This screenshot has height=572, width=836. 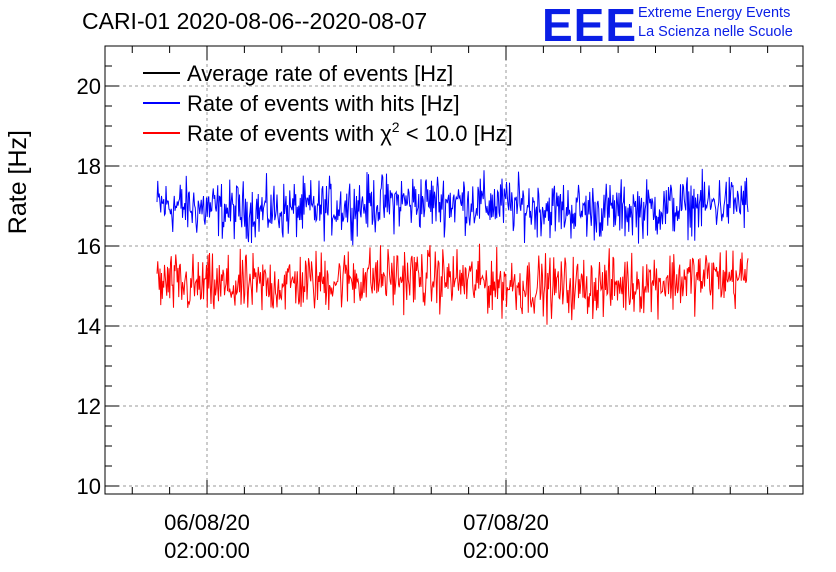 I want to click on y-tick-label: 20, so click(x=89, y=86).